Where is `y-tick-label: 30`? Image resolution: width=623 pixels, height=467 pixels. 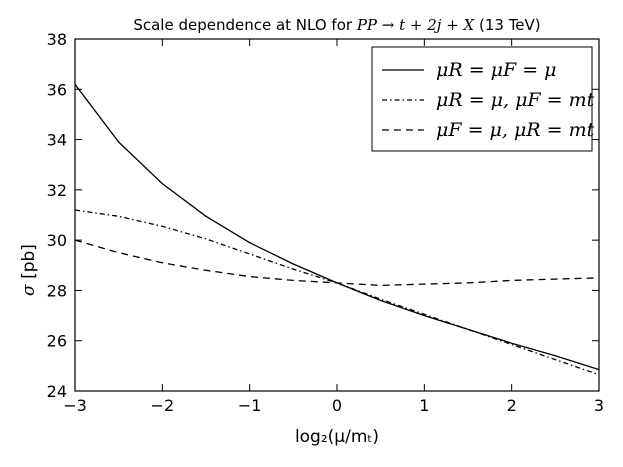 y-tick-label: 30 is located at coordinates (57, 240).